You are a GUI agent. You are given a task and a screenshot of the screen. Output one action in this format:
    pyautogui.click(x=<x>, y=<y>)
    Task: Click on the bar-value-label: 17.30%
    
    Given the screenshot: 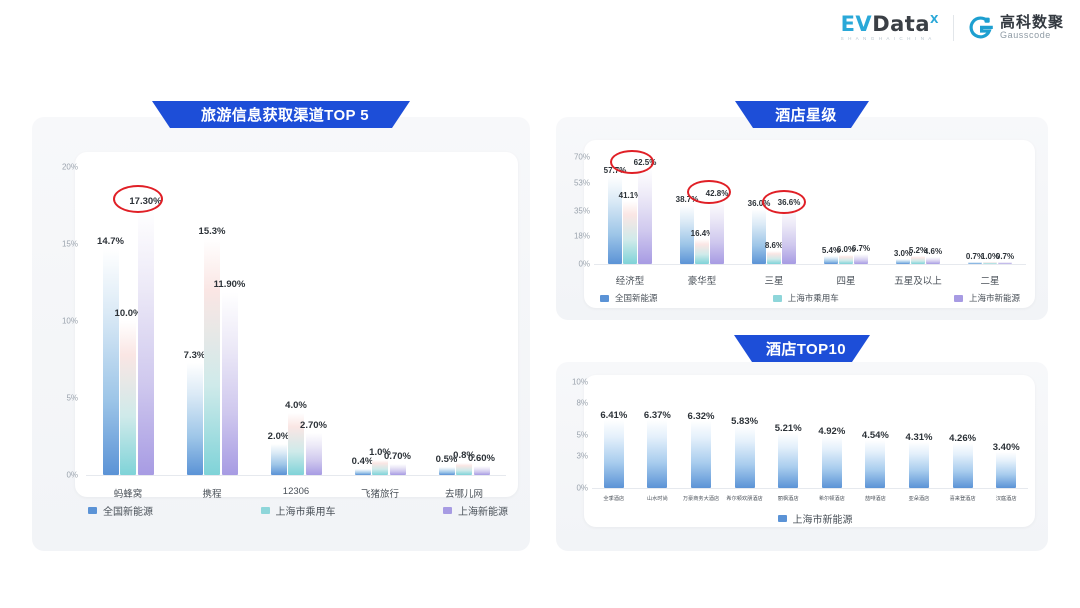 What is the action you would take?
    pyautogui.click(x=145, y=201)
    